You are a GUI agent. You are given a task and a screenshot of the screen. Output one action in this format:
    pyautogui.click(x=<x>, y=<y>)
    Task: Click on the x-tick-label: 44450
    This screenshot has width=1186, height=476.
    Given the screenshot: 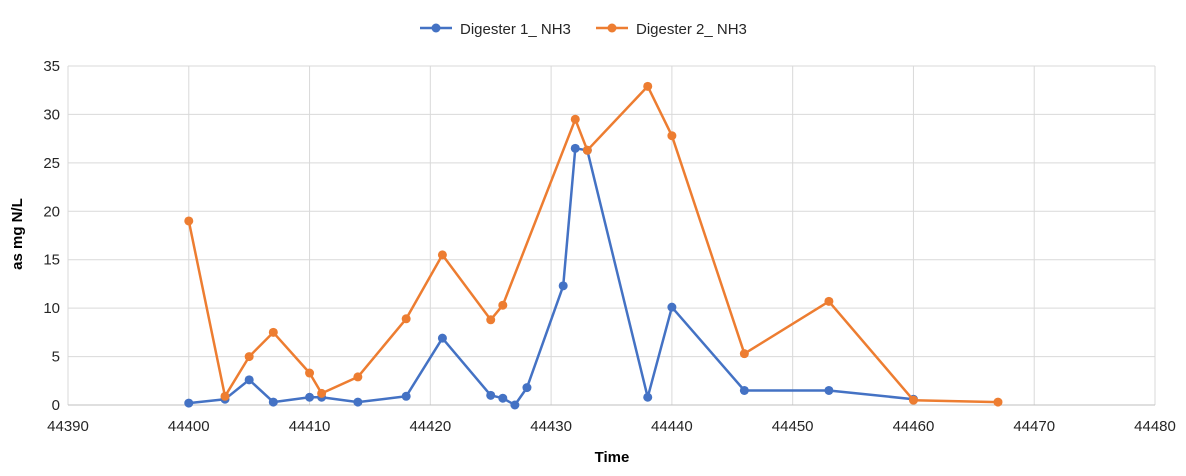 What is the action you would take?
    pyautogui.click(x=793, y=426)
    